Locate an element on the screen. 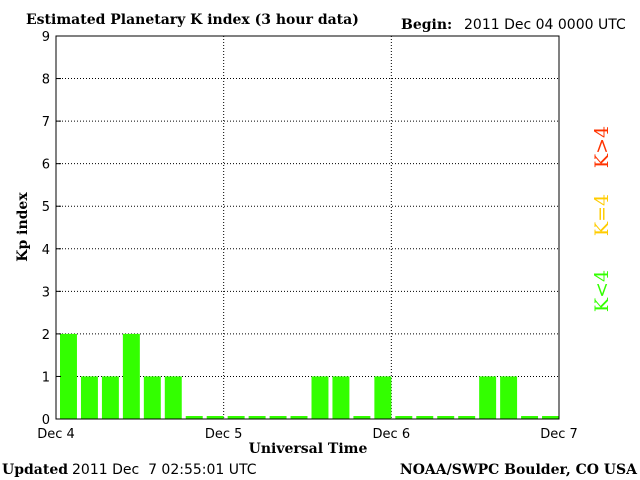  y-axis-ticks: 0 1 2 3 4 5 6 7 8 9 is located at coordinates (51, 229).